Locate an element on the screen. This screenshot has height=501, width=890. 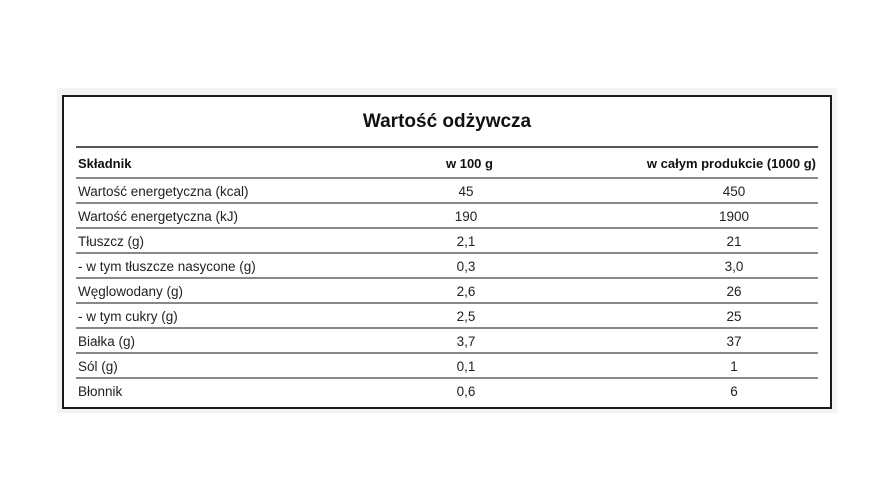
table-title: Wartość odżywcza is located at coordinates (447, 121).